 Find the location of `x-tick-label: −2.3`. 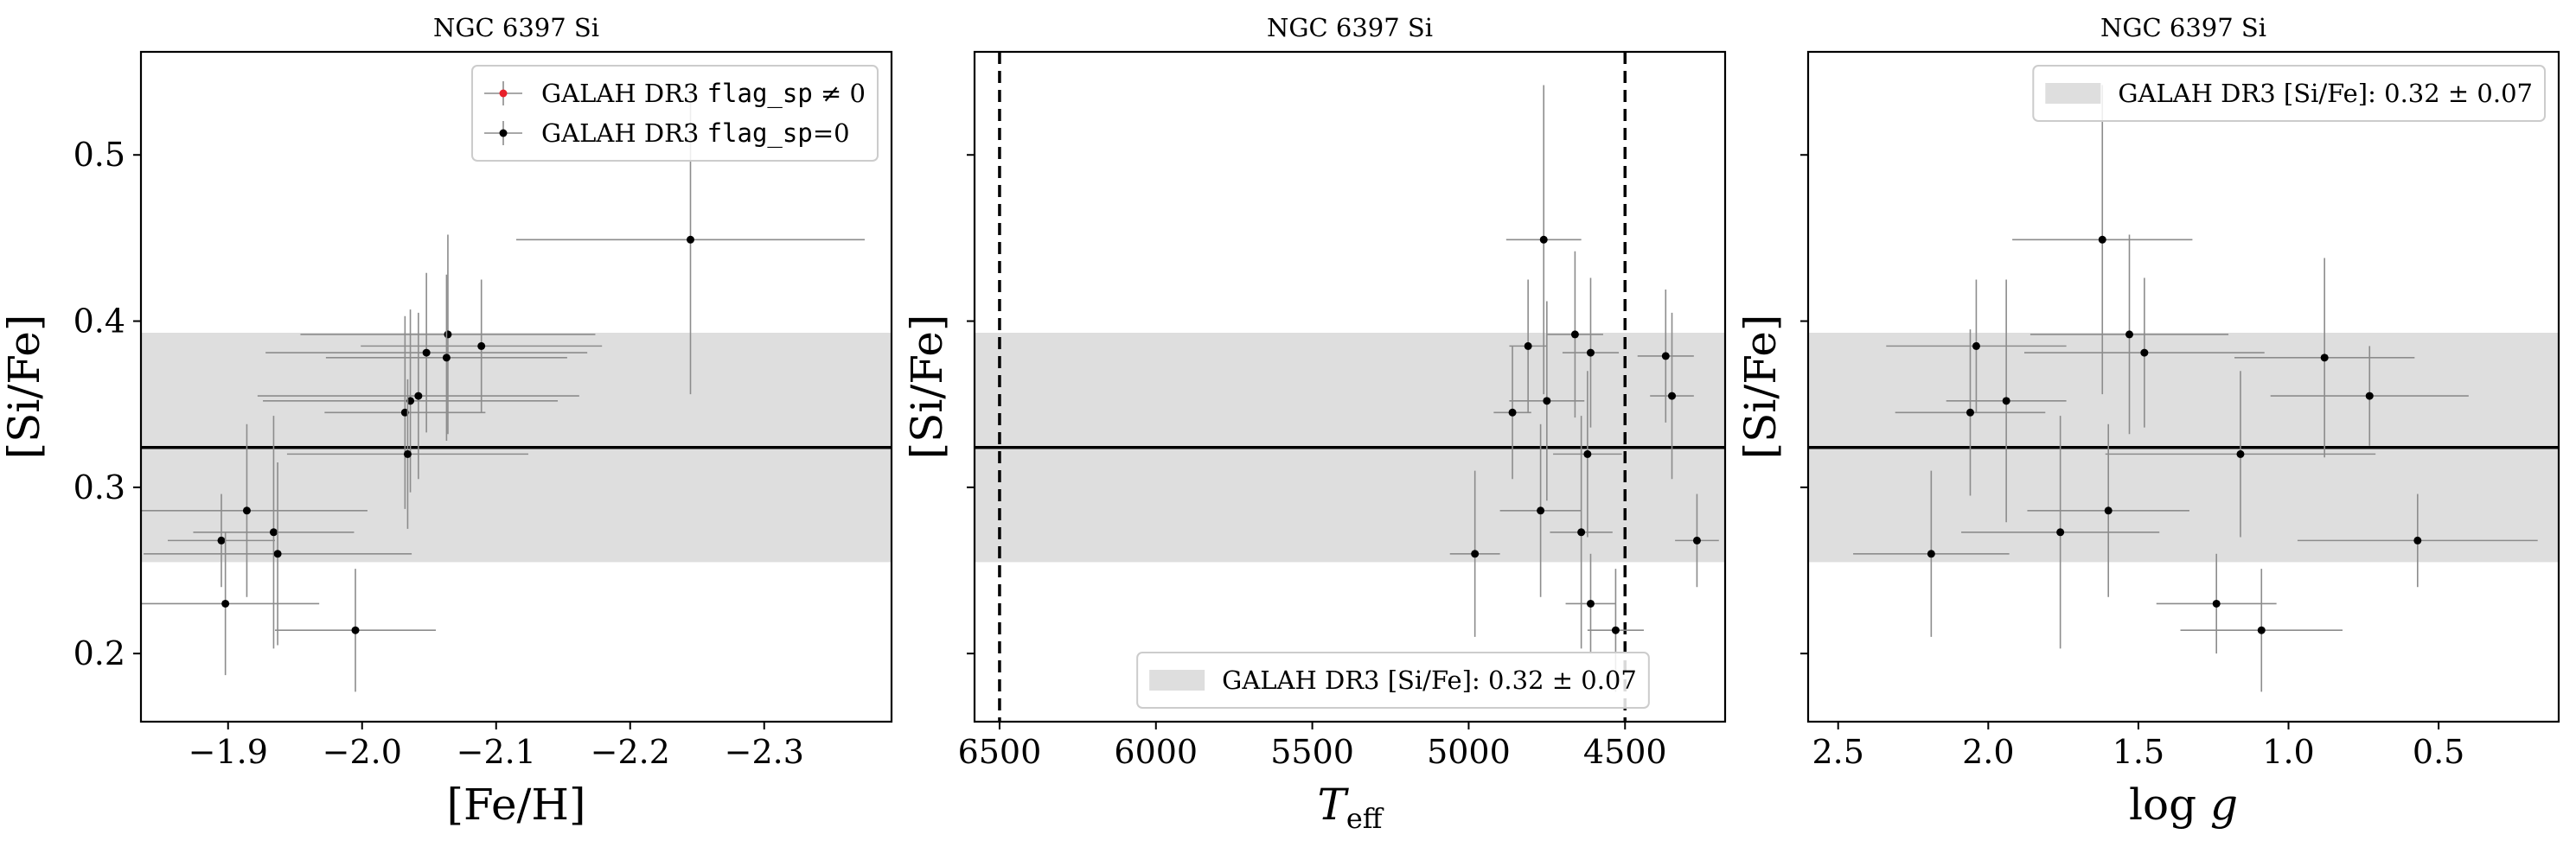

x-tick-label: −2.3 is located at coordinates (764, 752).